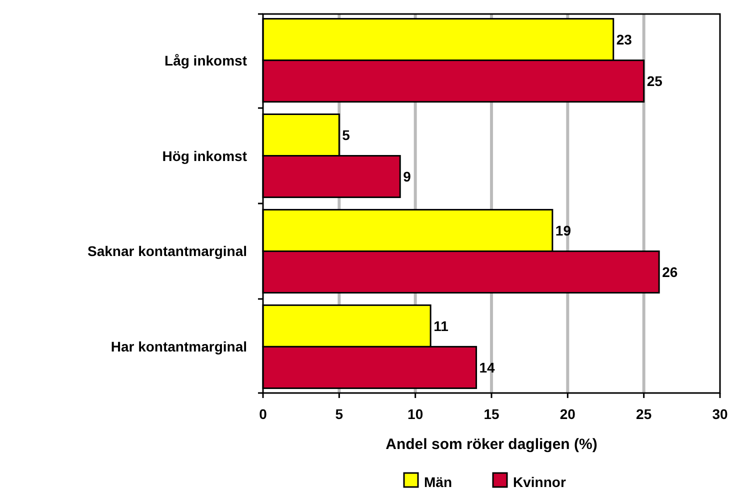  I want to click on y-tick-label: Hög inkomst, so click(205, 156).